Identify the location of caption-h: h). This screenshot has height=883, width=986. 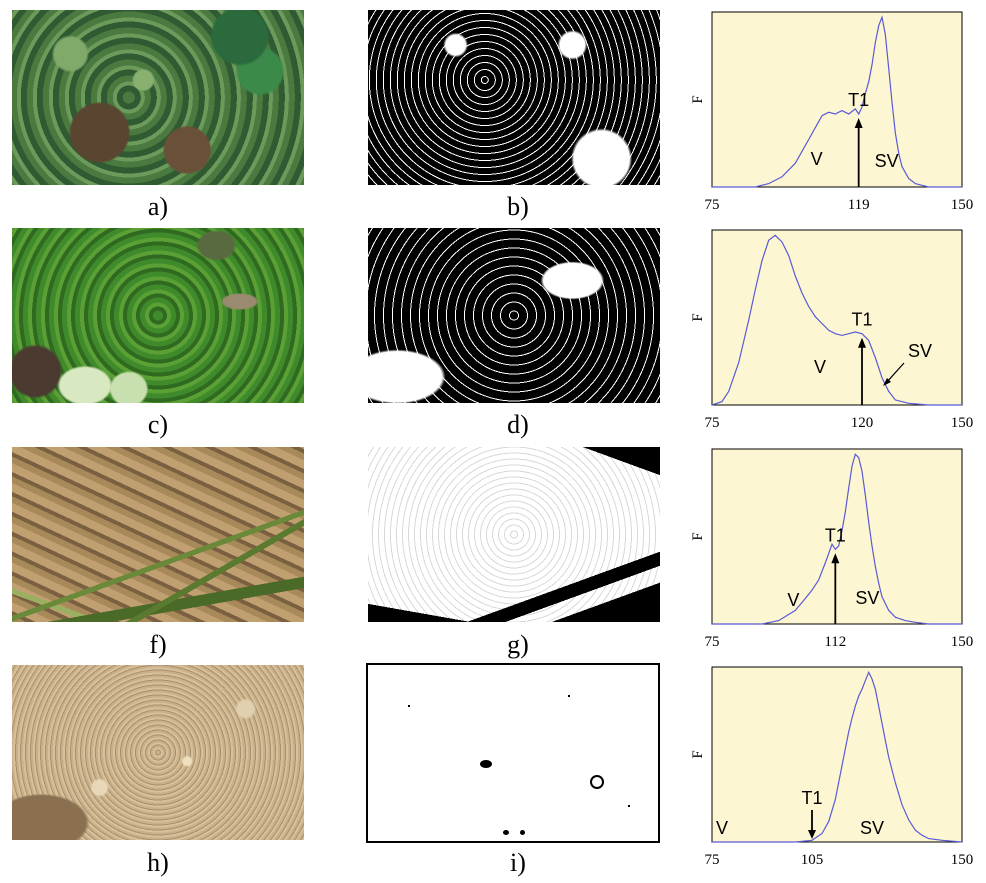
(158, 862).